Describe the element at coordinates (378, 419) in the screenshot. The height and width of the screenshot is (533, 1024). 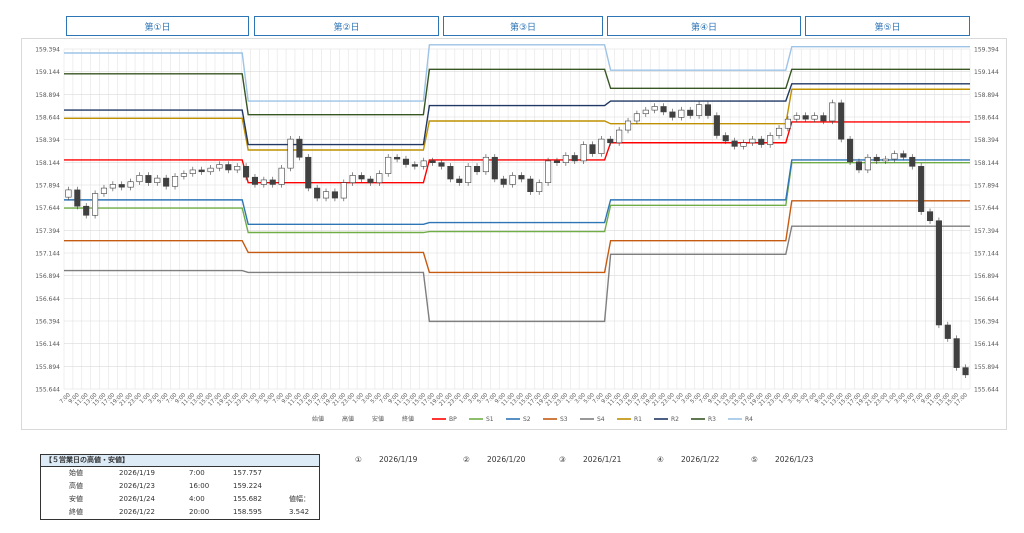
I see `legend-label: 安値` at that location.